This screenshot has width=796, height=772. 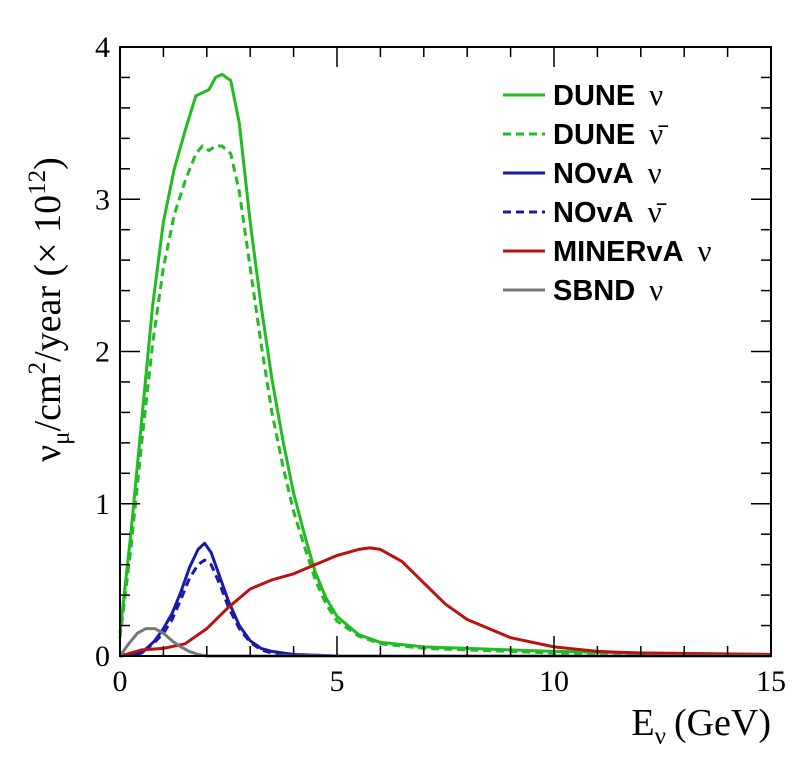 I want to click on y-tick-label: 3, so click(x=102, y=199).